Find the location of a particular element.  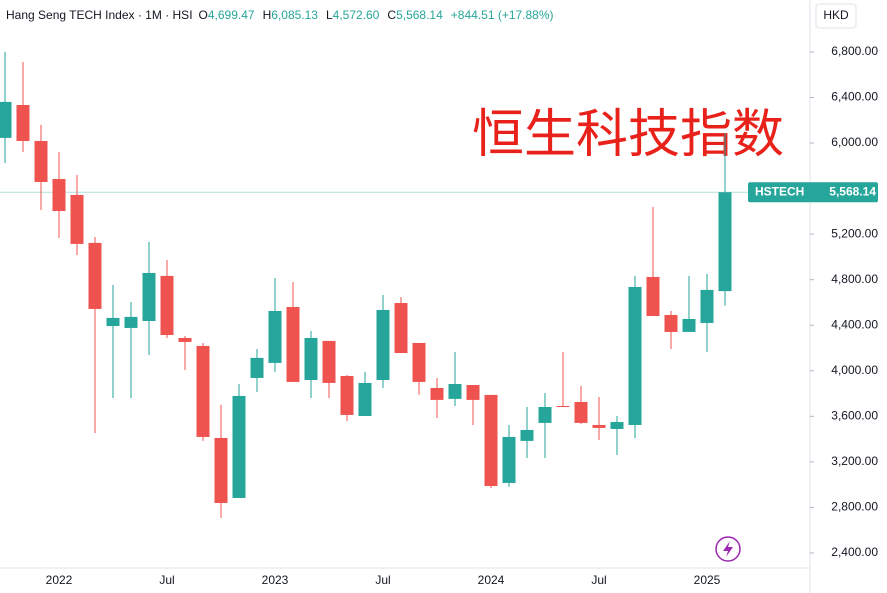

currency-box is located at coordinates (836, 16).